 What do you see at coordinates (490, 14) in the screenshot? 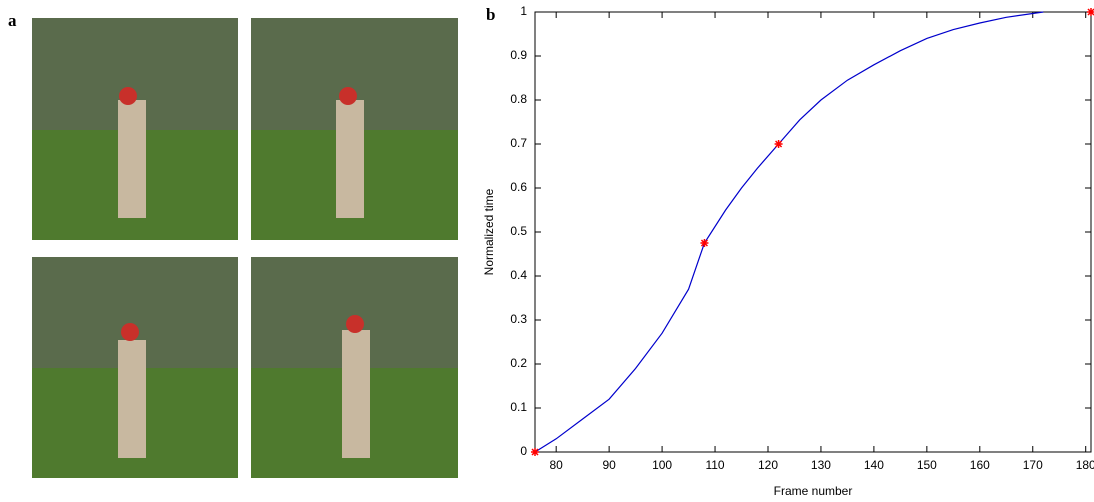
I see `panel-label: b` at bounding box center [490, 14].